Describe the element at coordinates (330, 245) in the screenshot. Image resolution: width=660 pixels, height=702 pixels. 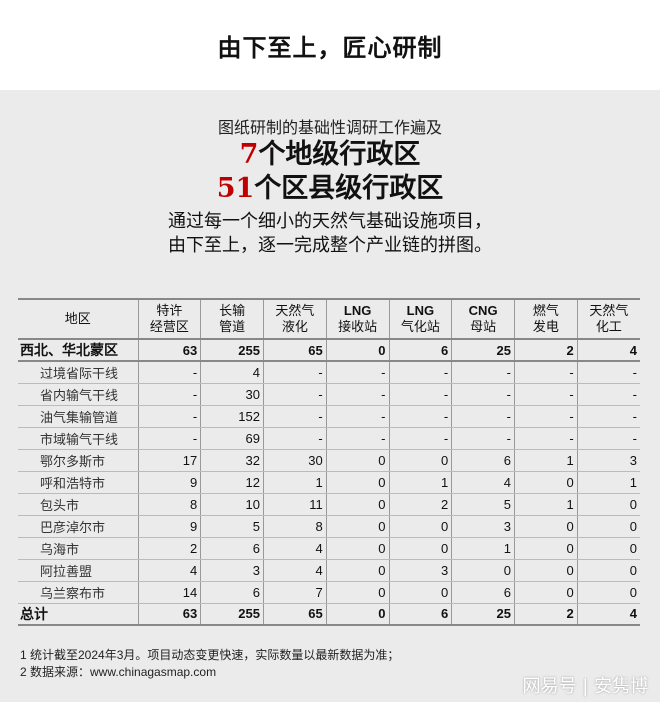
I see `description-line: 由下至上，逐一完成整个产业链的拼图。` at that location.